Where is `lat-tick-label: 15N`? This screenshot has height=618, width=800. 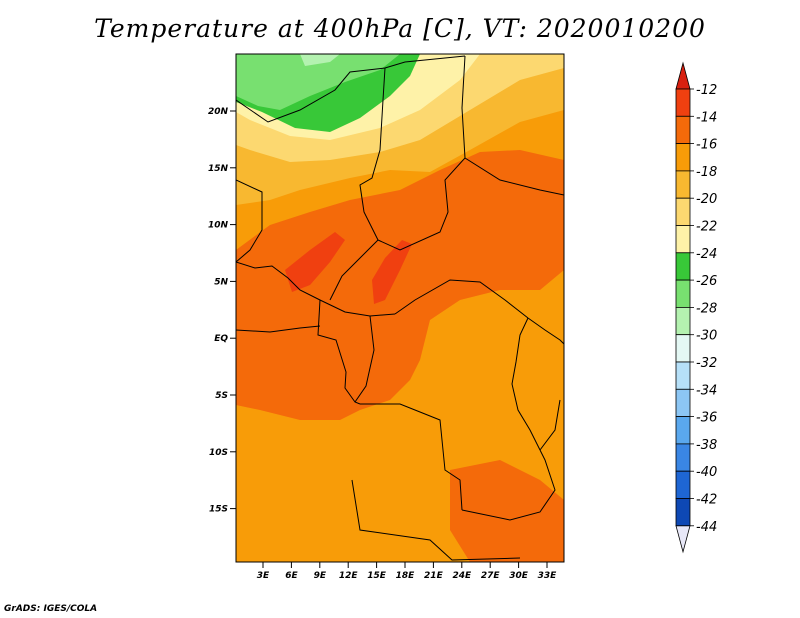
lat-tick-label: 15N is located at coordinates (218, 169).